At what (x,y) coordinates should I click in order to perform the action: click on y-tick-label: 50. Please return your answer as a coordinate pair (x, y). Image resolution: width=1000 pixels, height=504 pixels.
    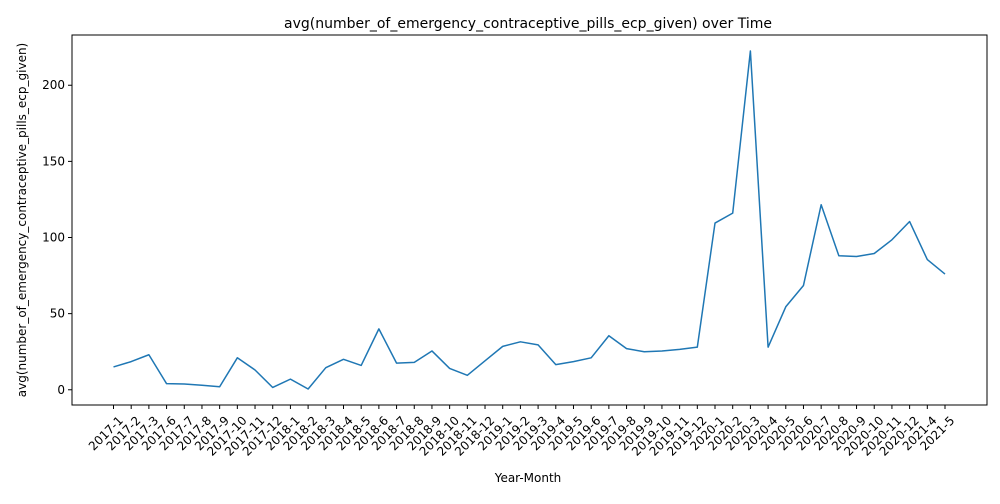
    Looking at the image, I should click on (57, 314).